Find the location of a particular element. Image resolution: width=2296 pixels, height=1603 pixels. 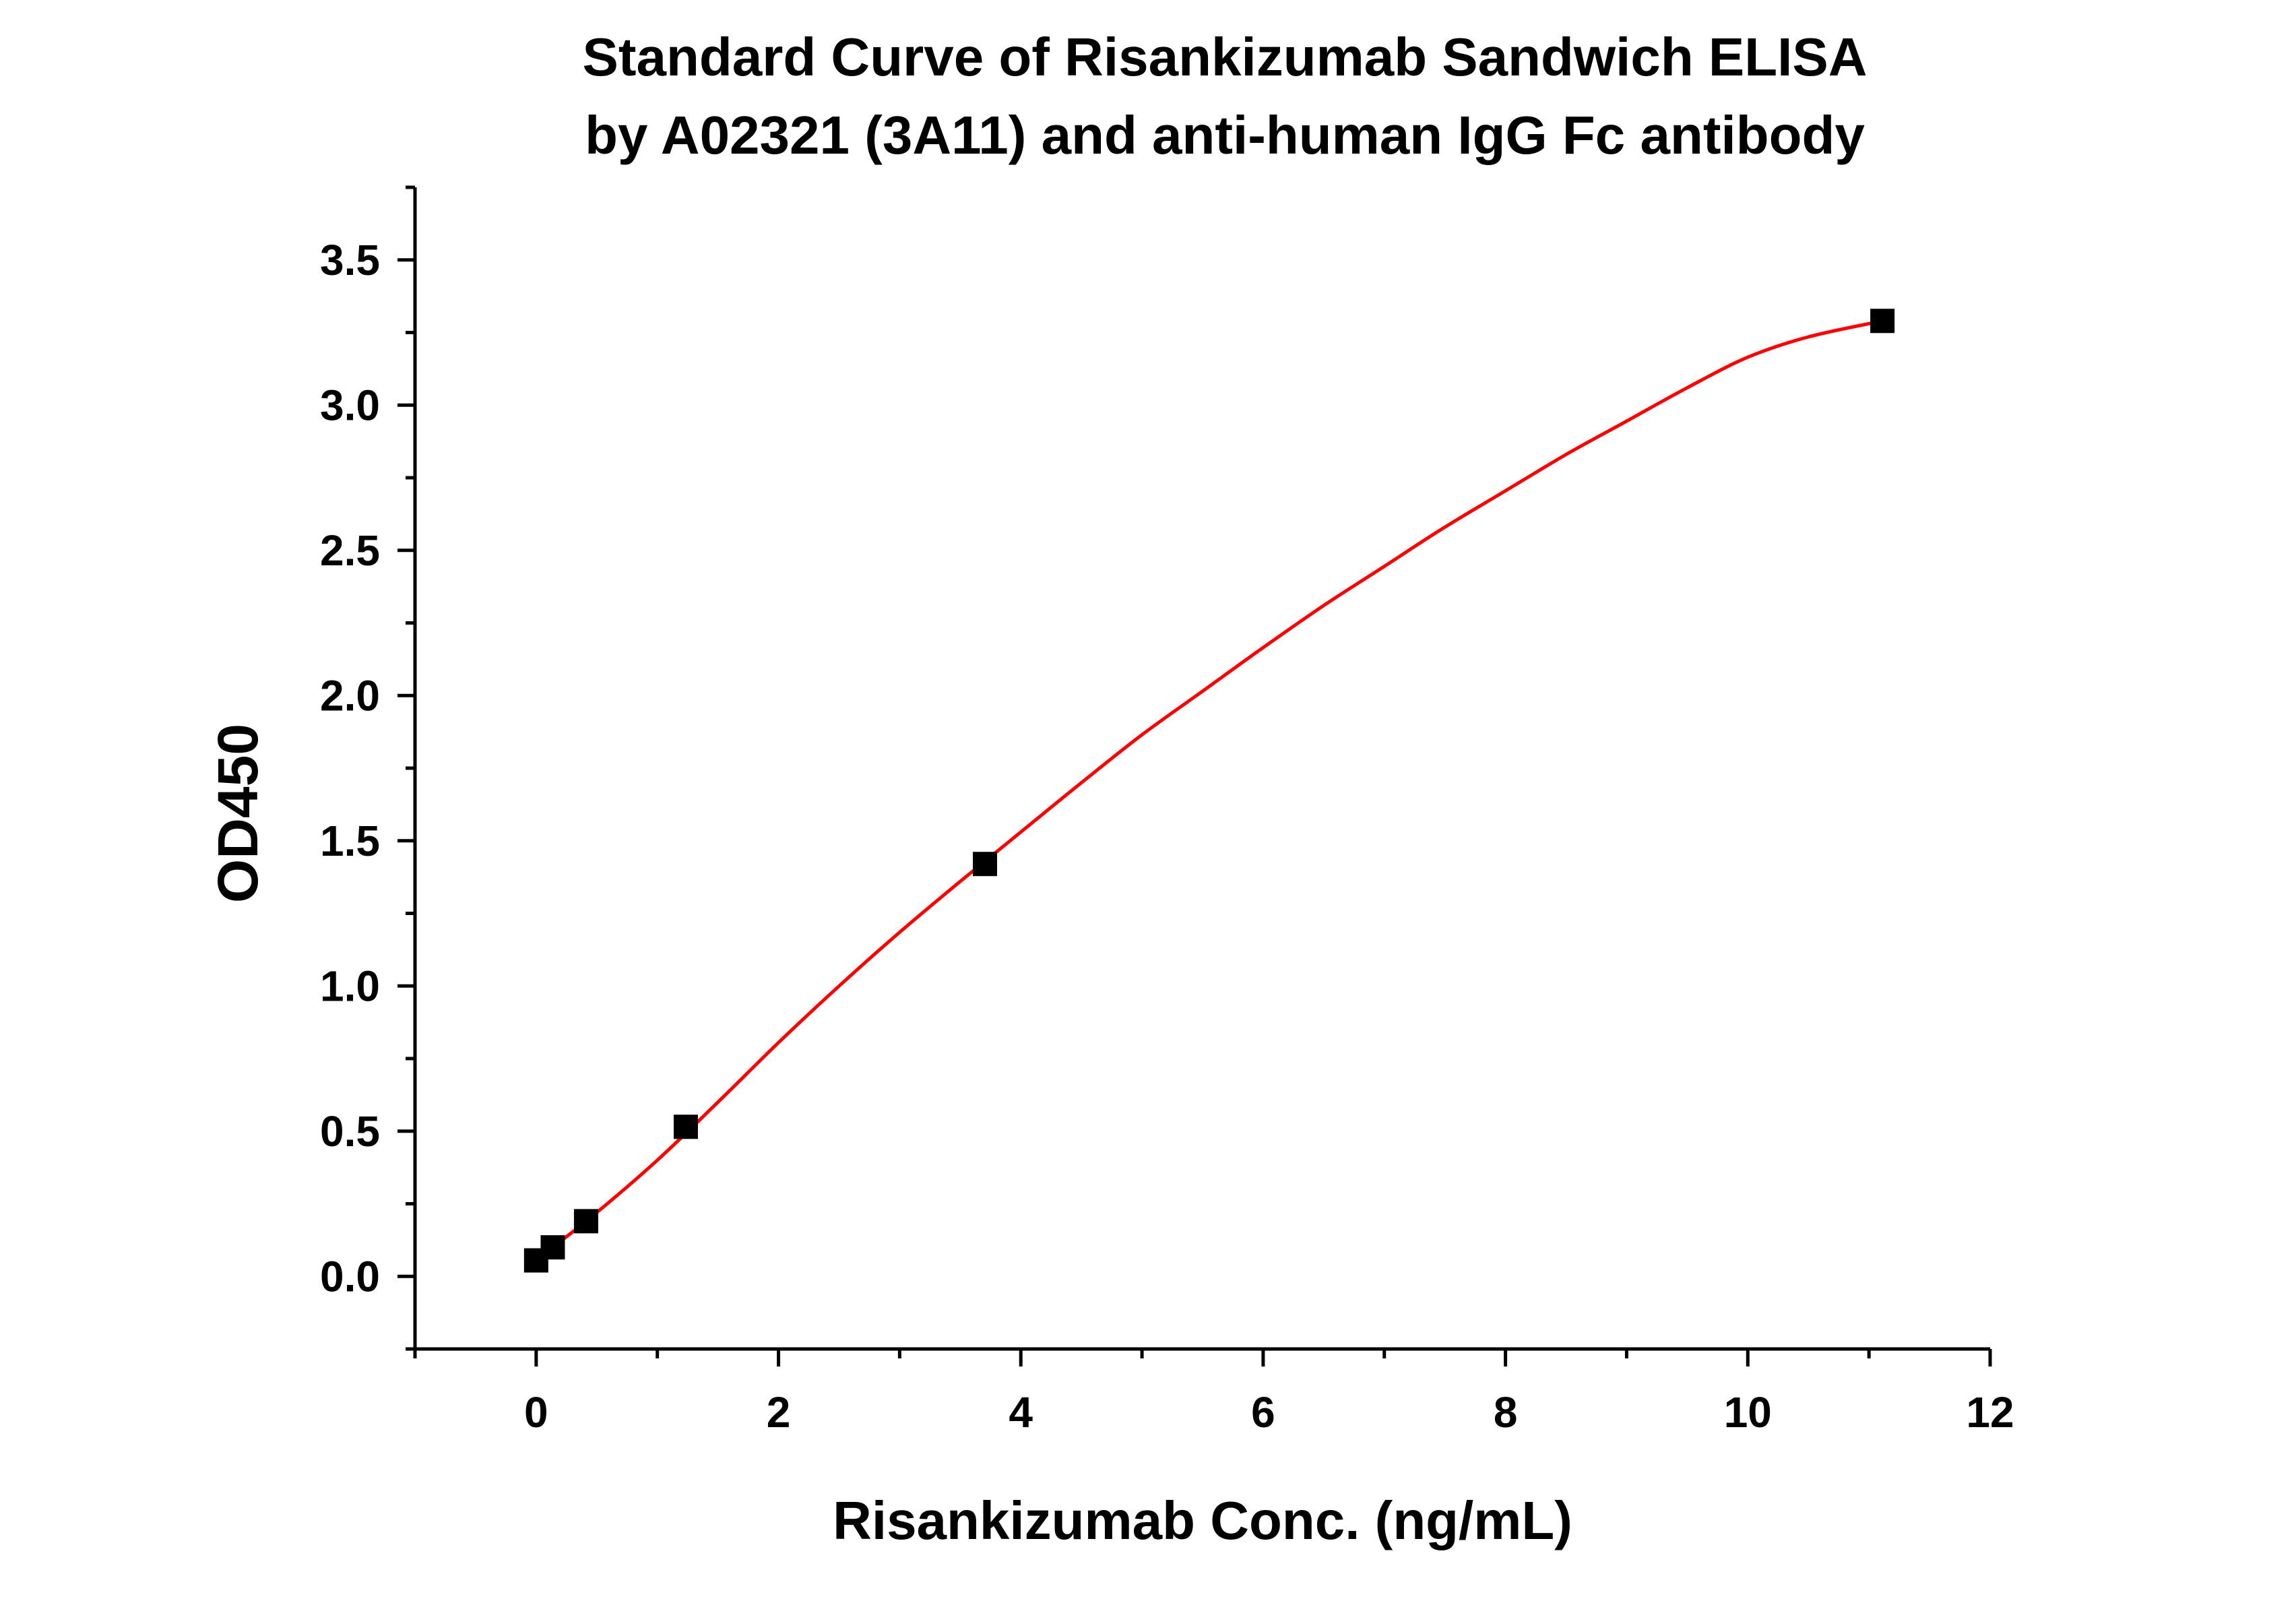

x-tick-label: 6 is located at coordinates (1263, 1412).